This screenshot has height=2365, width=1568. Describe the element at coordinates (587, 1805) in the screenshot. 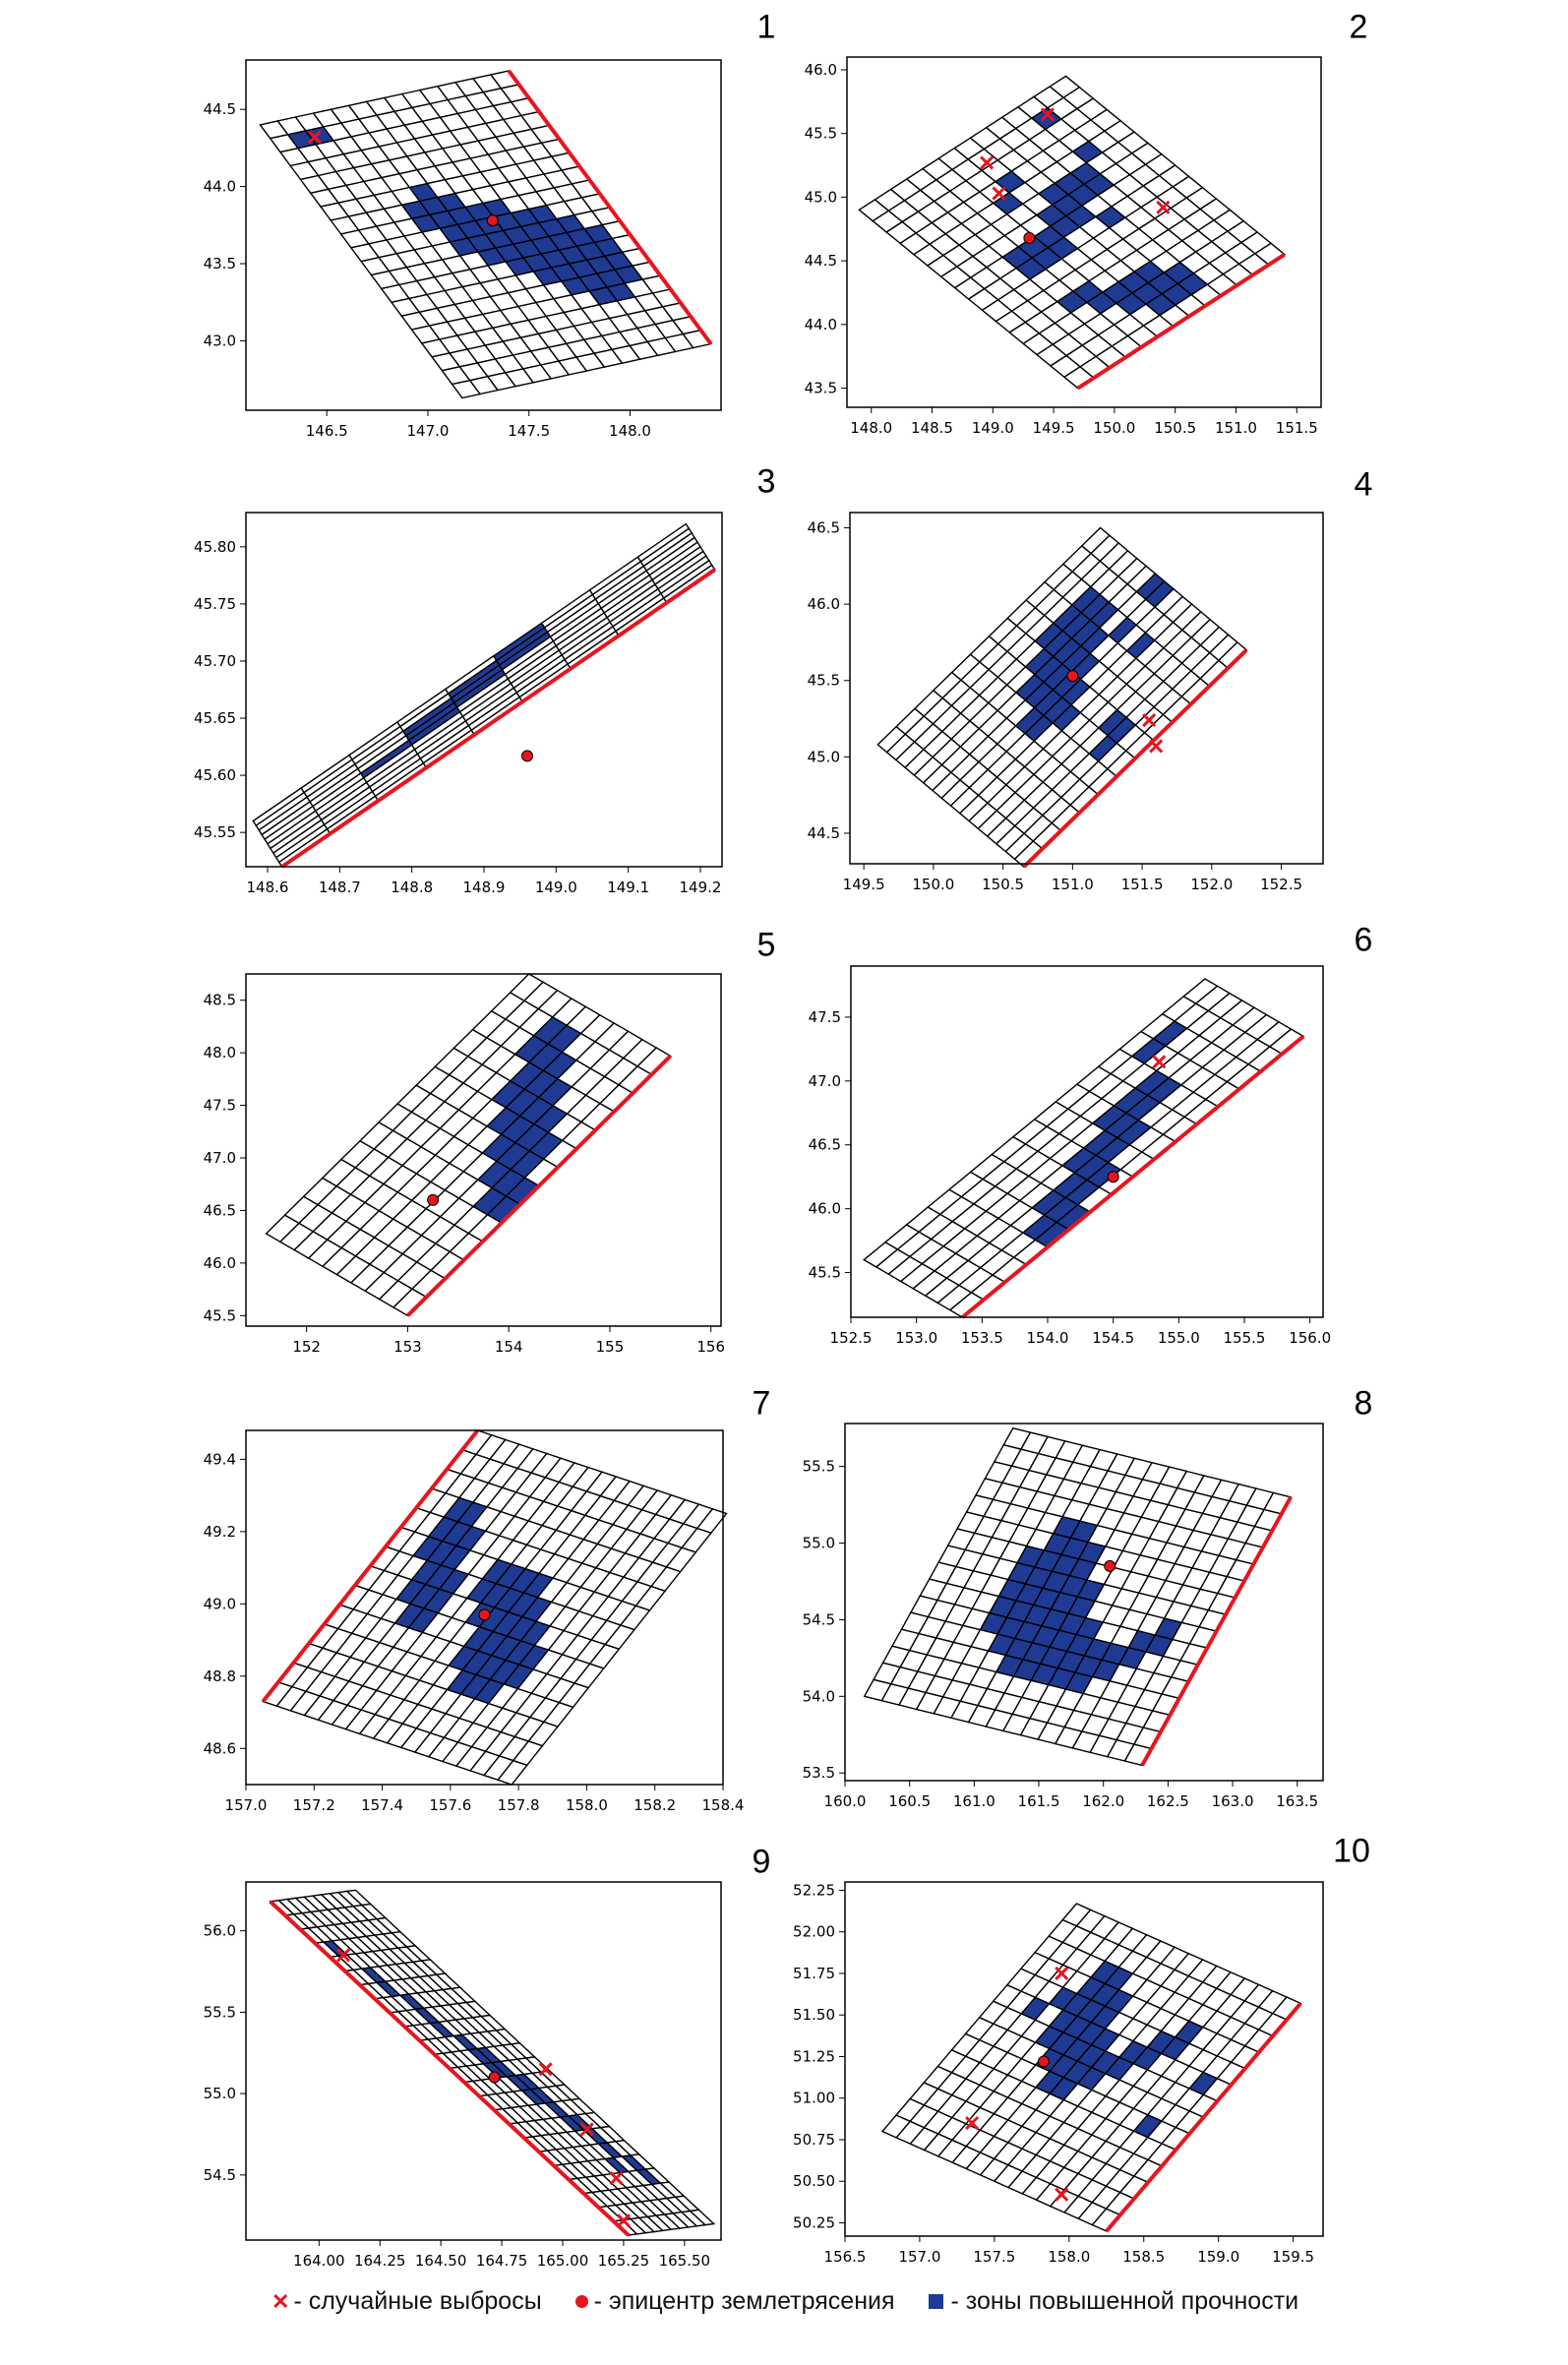

I see `x-tick-label: 158.0` at that location.